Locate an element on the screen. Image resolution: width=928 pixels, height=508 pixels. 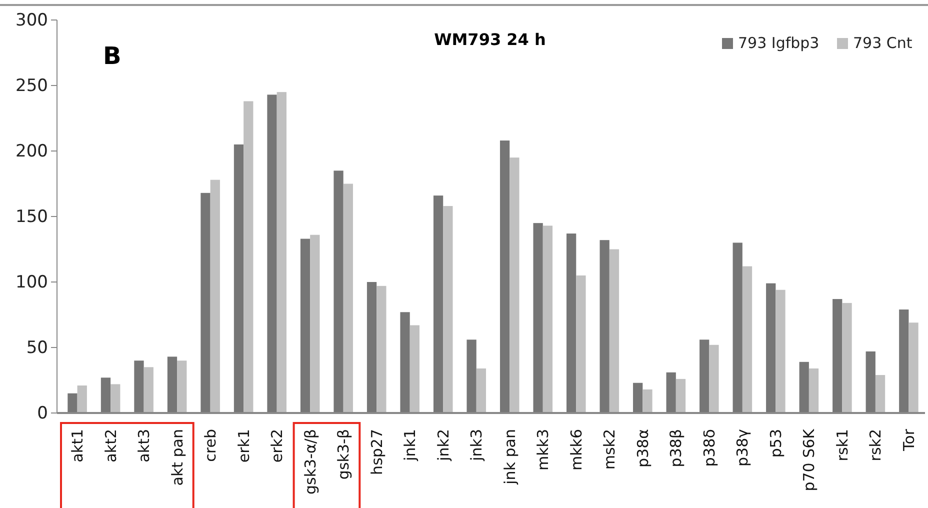
x-tick-label: akt3 is located at coordinates (144, 445).